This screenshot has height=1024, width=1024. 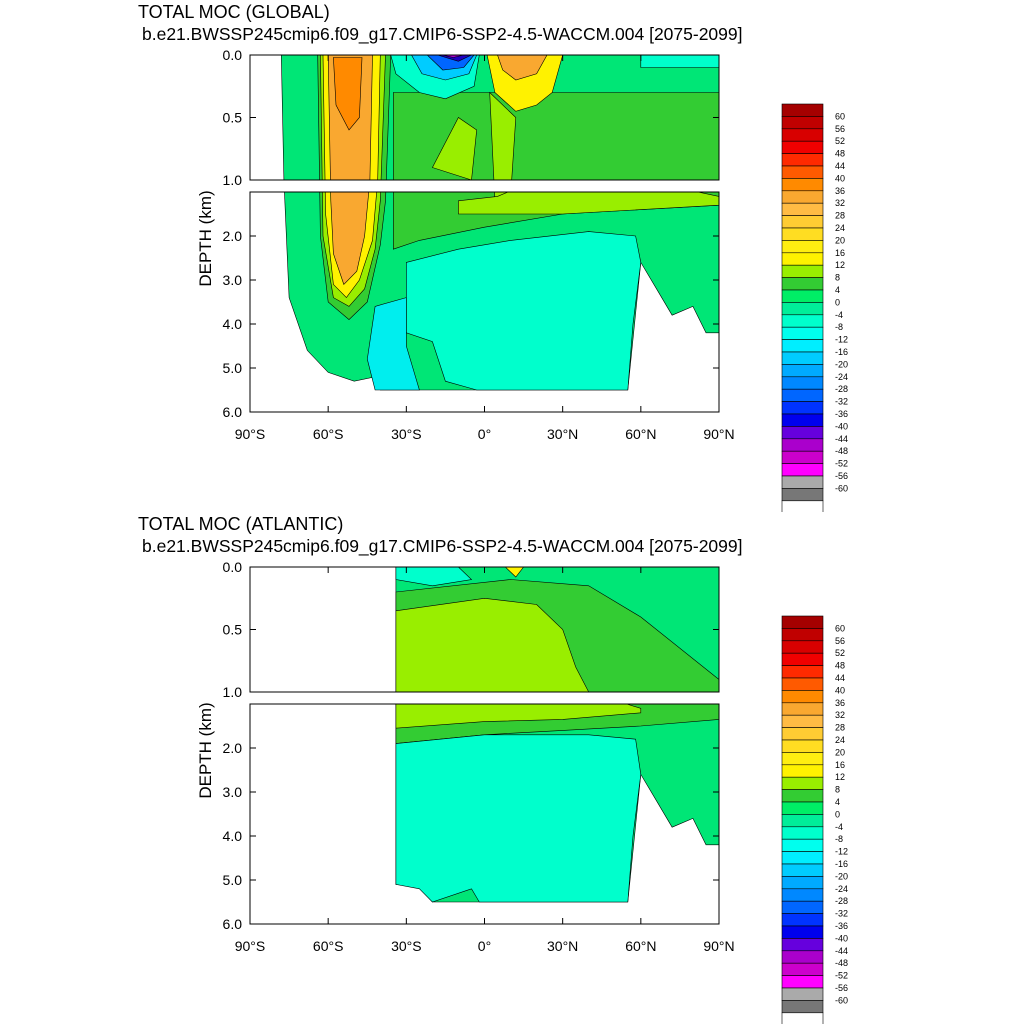 What do you see at coordinates (840, 240) in the screenshot?
I see `colorbar-label: 20` at bounding box center [840, 240].